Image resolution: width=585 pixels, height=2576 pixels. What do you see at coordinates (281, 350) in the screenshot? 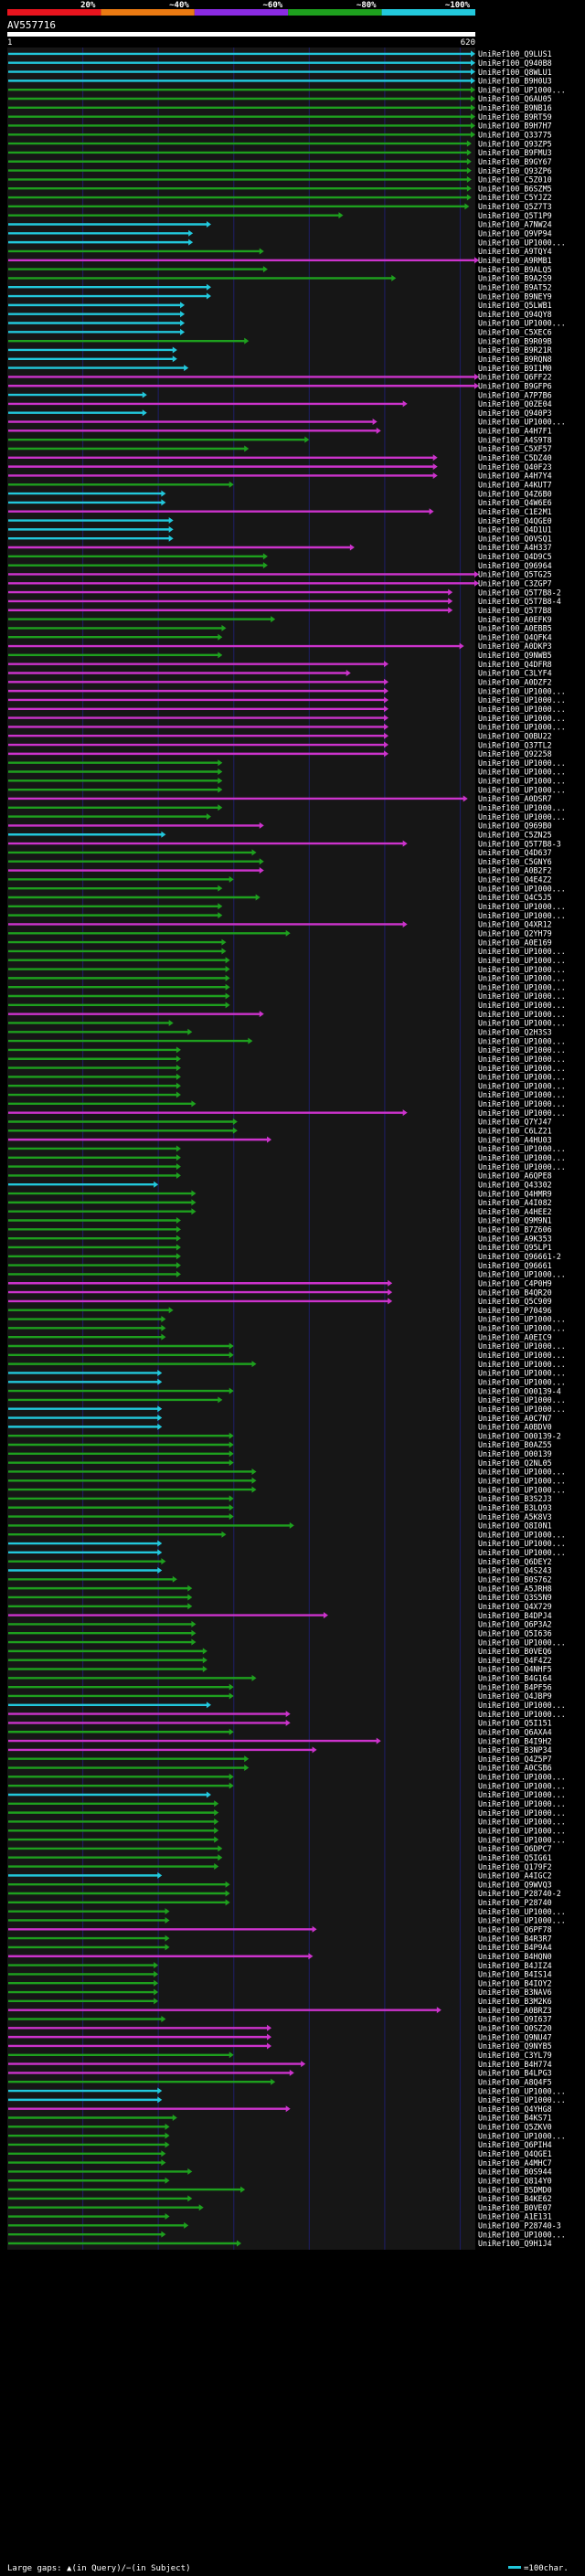
I see `hit-row: UniRef100_B9R21R` at bounding box center [281, 350].